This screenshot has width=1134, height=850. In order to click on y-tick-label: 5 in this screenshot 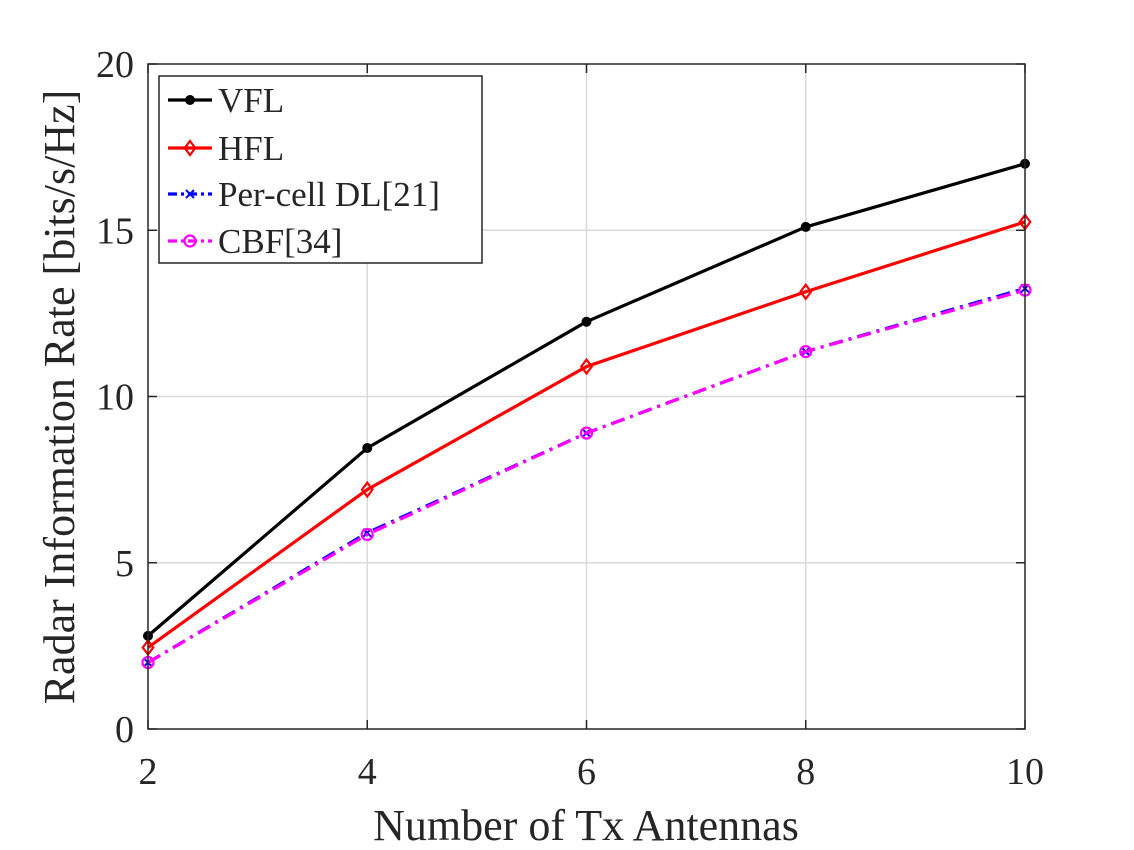, I will do `click(124, 564)`.